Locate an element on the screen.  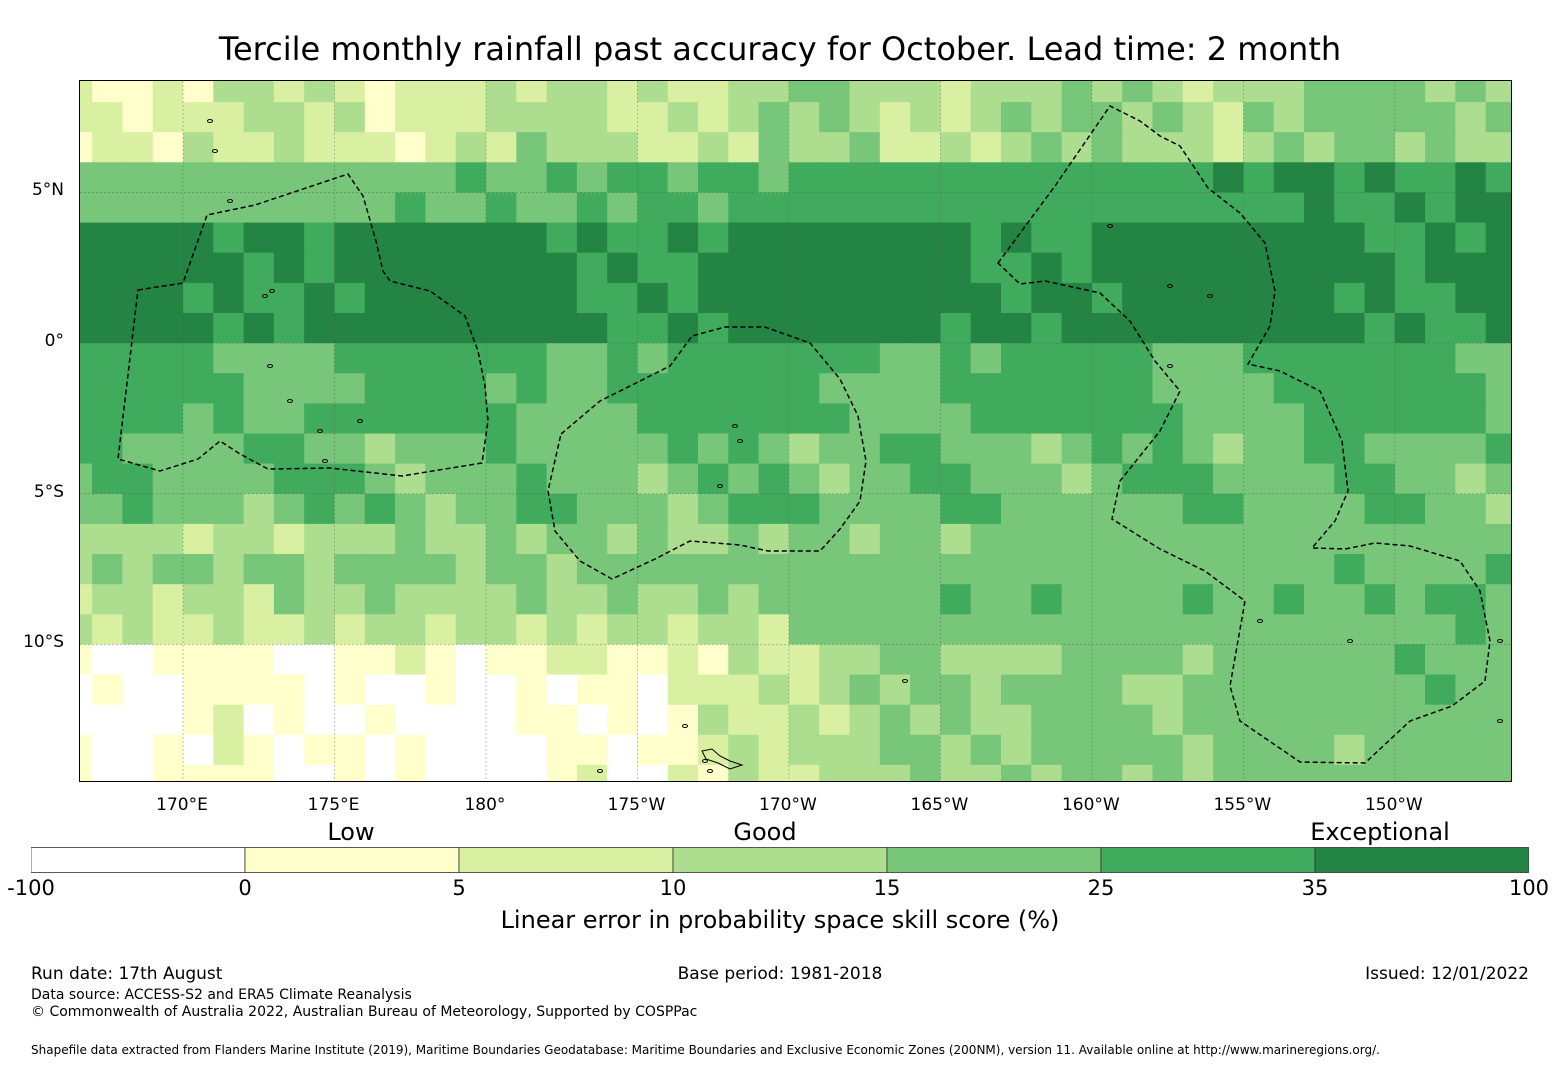
longitude-label: 175°E is located at coordinates (333, 805).